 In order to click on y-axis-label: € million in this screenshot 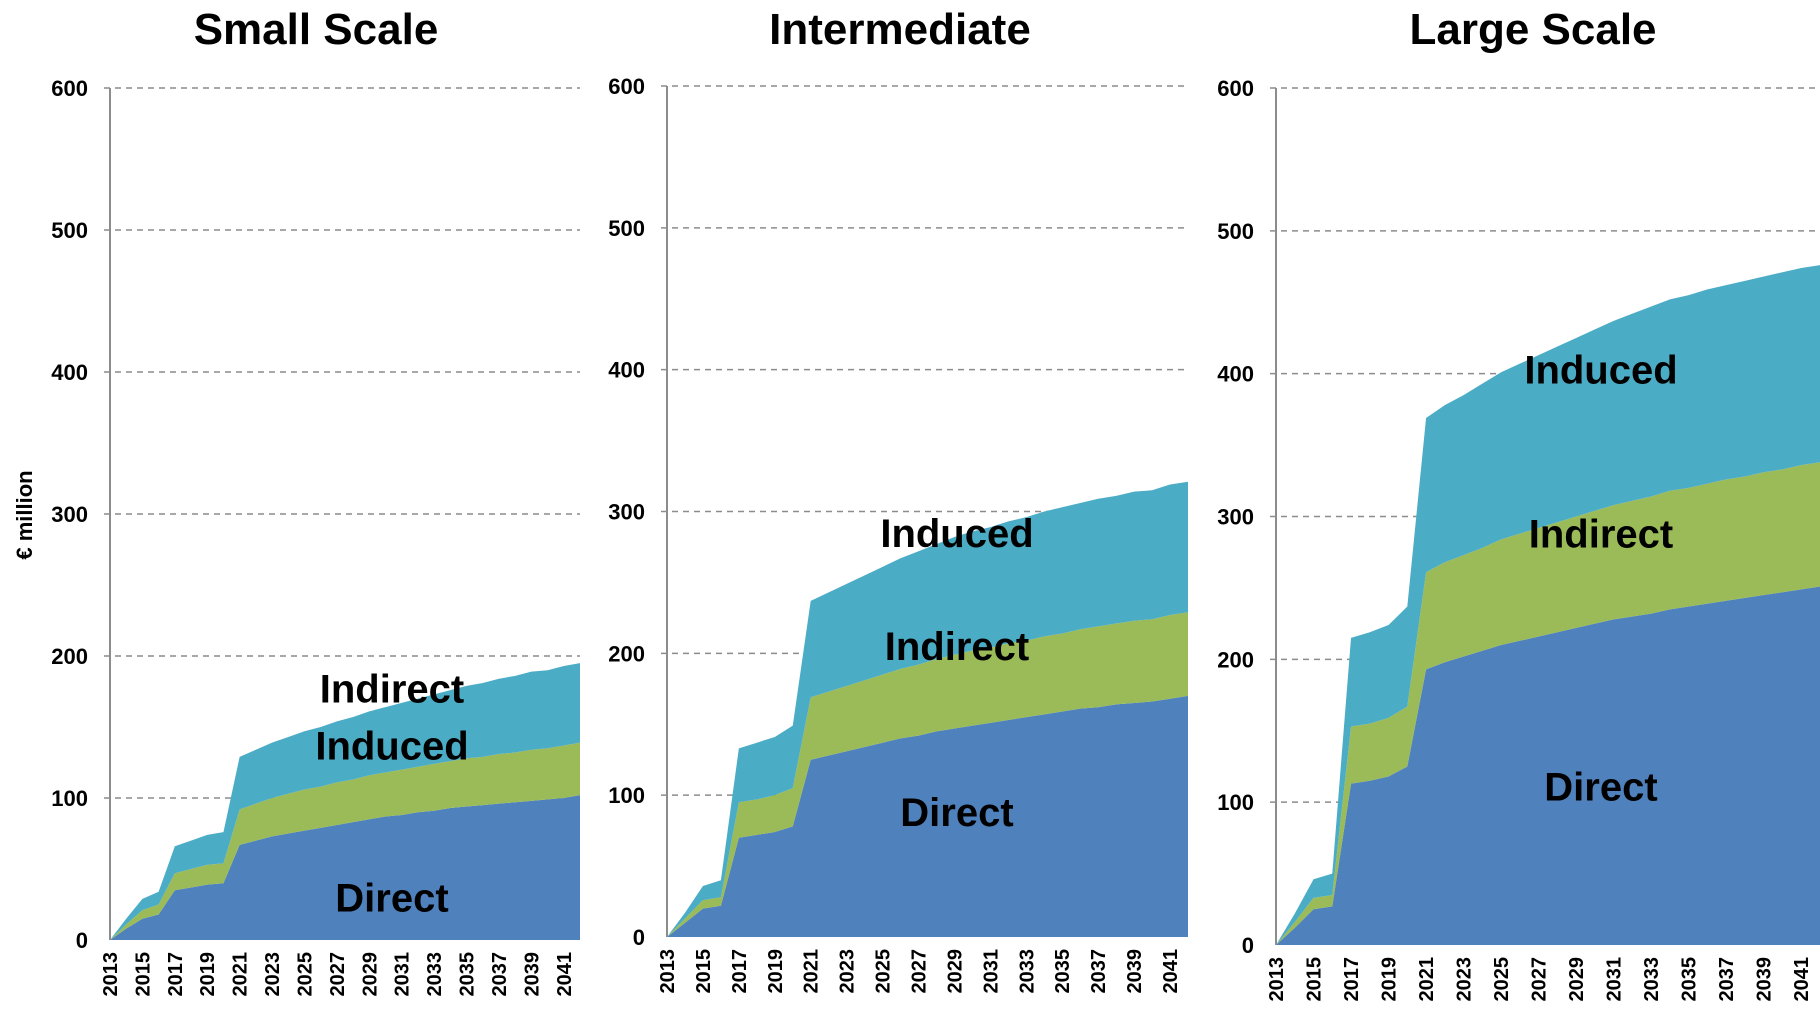, I will do `click(24, 514)`.